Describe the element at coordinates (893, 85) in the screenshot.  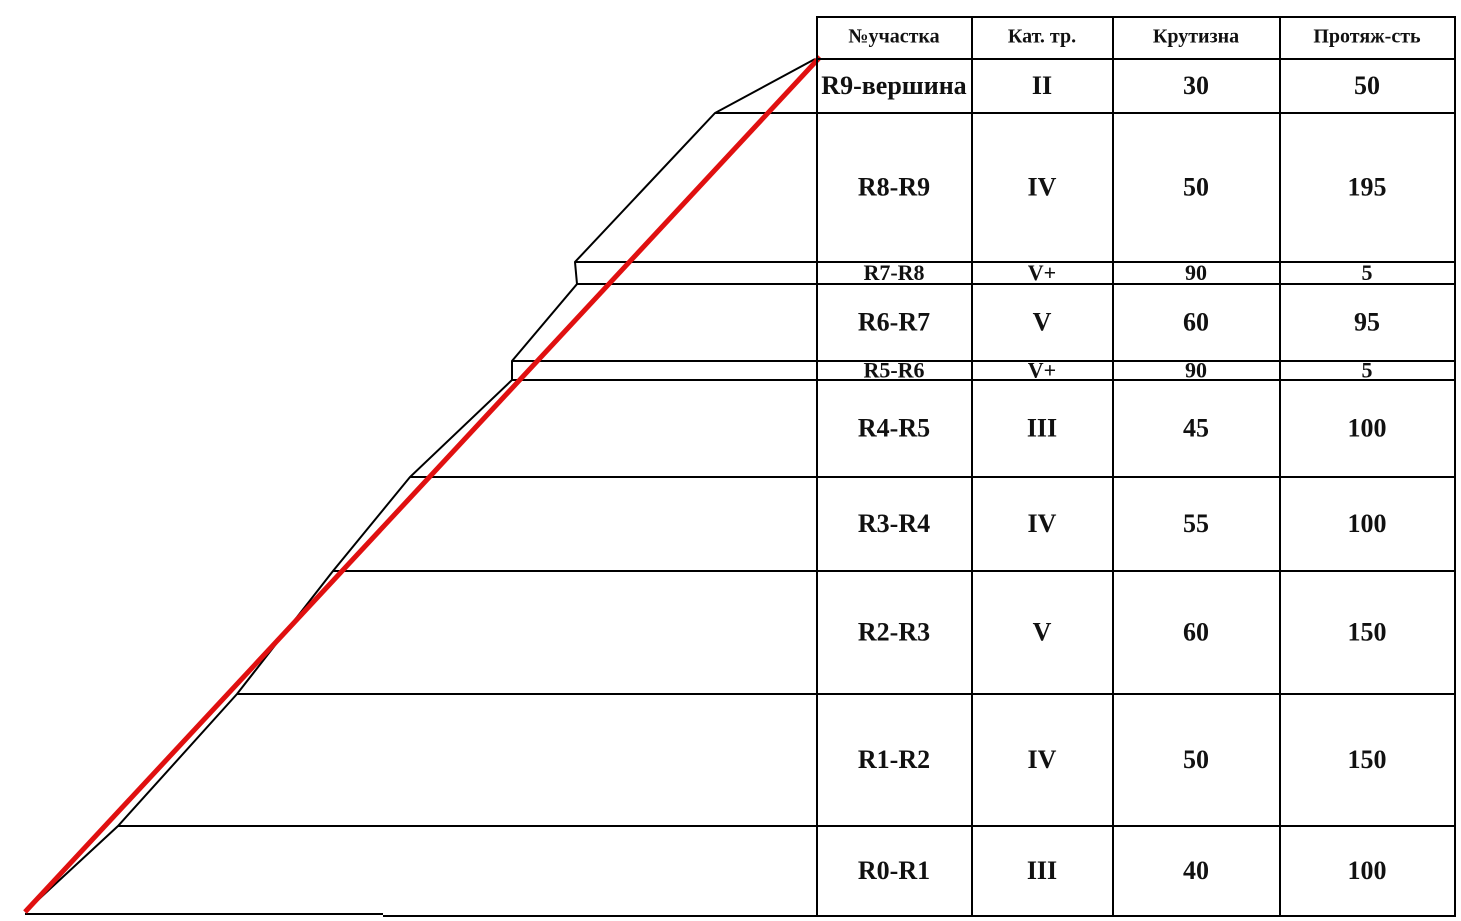
I see `cell: R9-вершина` at that location.